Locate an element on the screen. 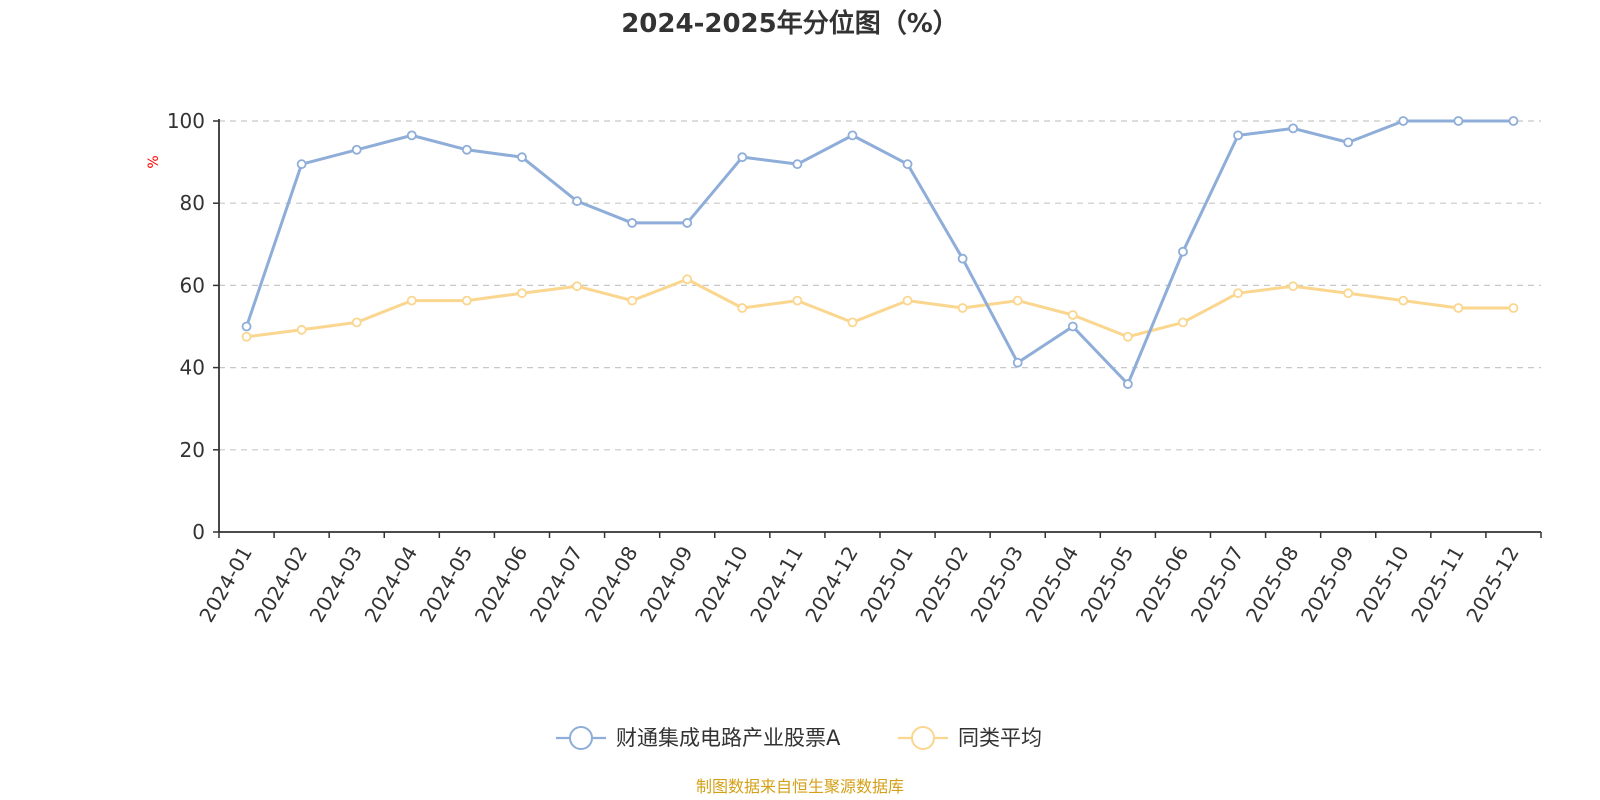 The width and height of the screenshot is (1600, 800). x-tick-label: 2024-06 is located at coordinates (501, 584).